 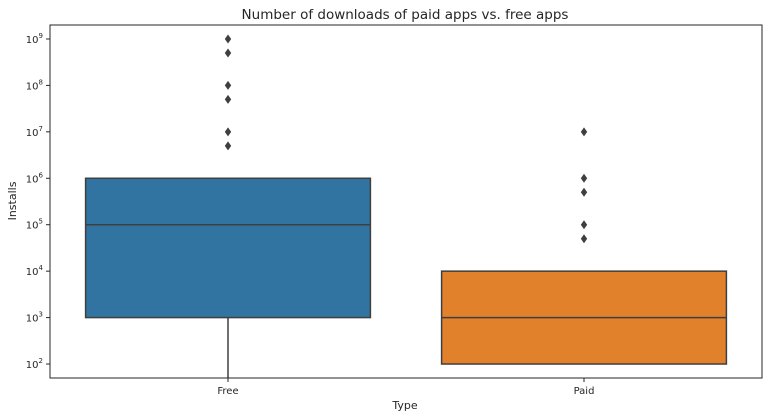 I want to click on y-tick-label: 10⁸, so click(x=34, y=85).